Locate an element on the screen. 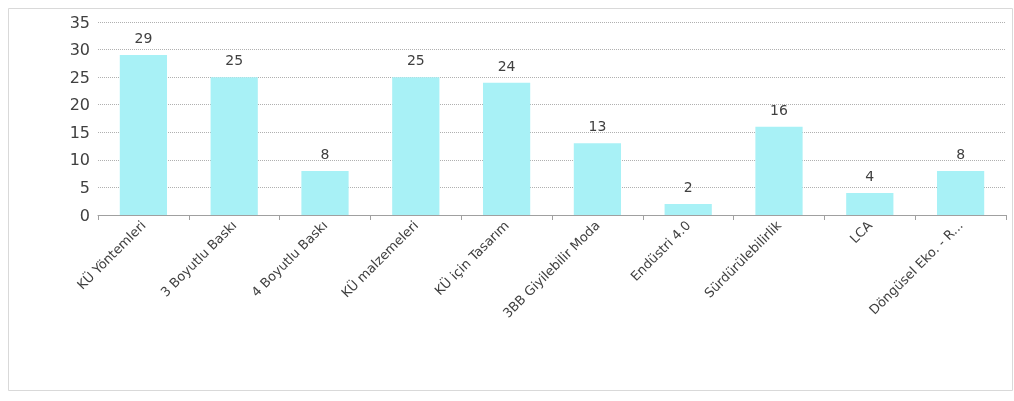  data-label: 13 is located at coordinates (597, 126).